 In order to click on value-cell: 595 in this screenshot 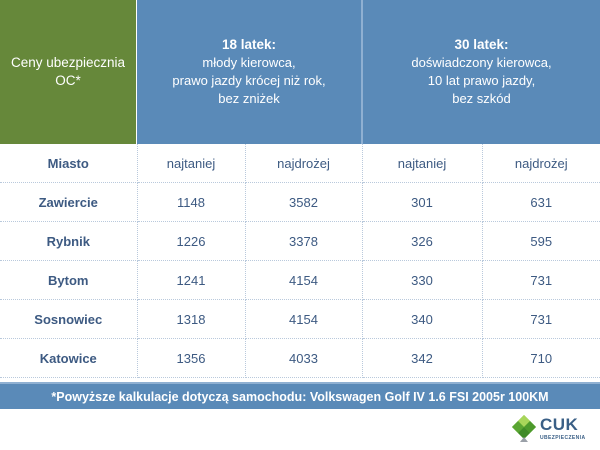, I will do `click(541, 241)`.